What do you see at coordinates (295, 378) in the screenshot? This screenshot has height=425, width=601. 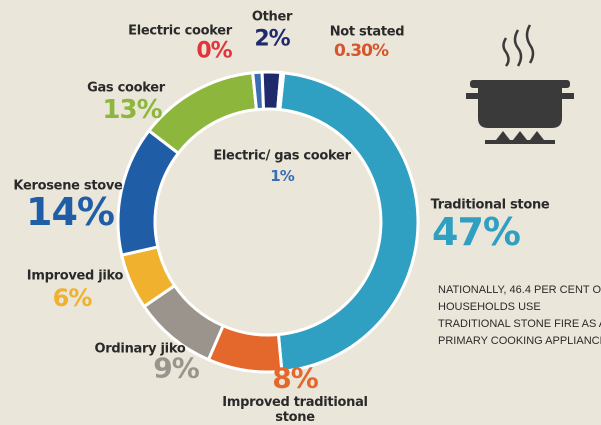 I see `value-label: 8%` at bounding box center [295, 378].